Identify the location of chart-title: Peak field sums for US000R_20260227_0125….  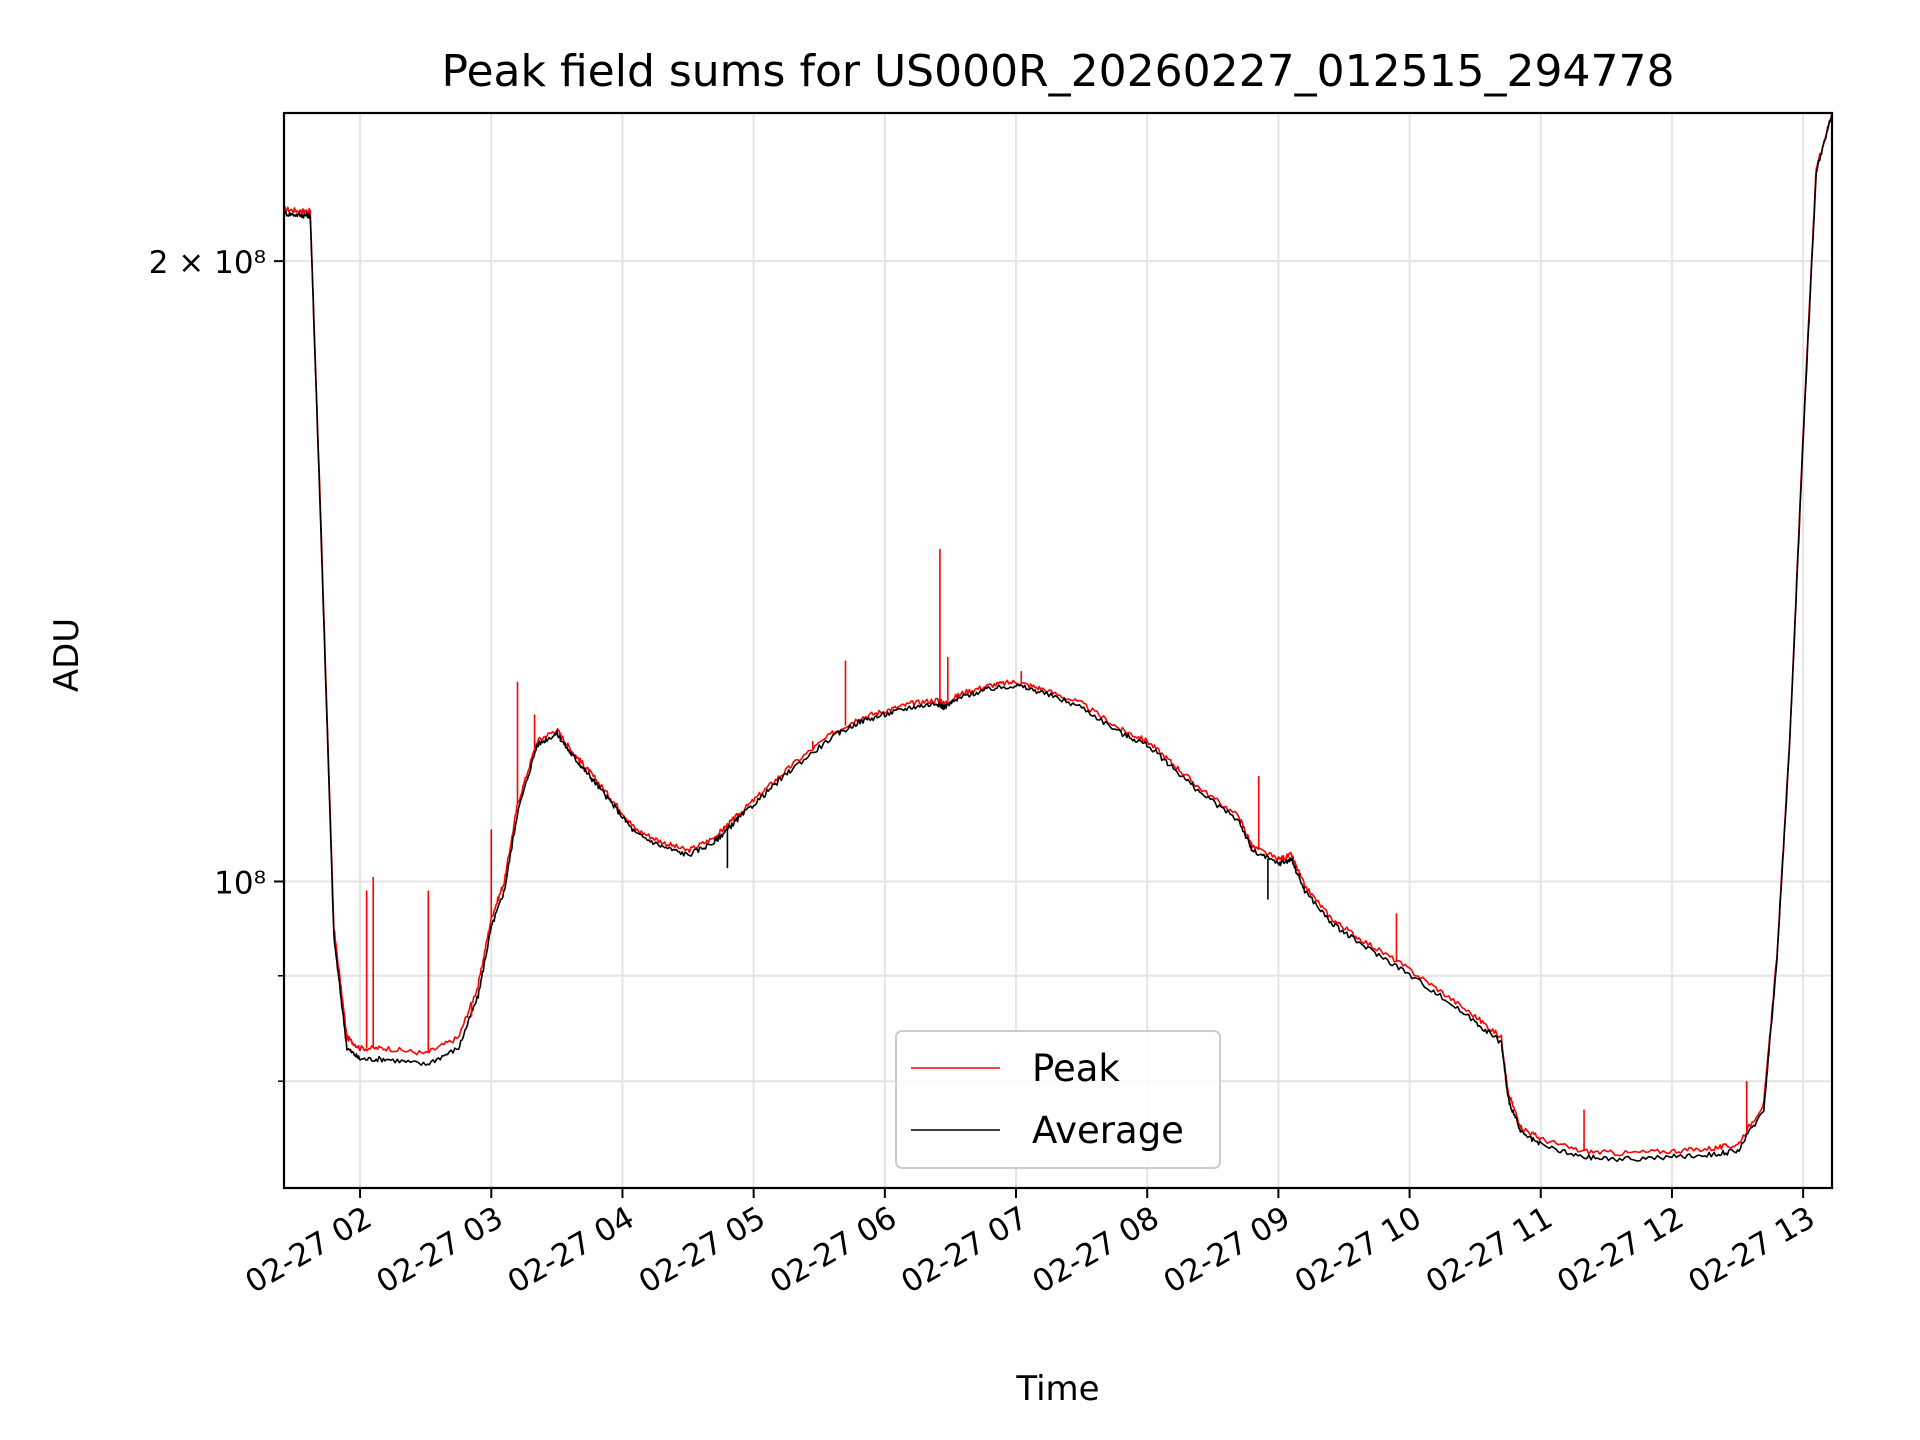
(1057, 71).